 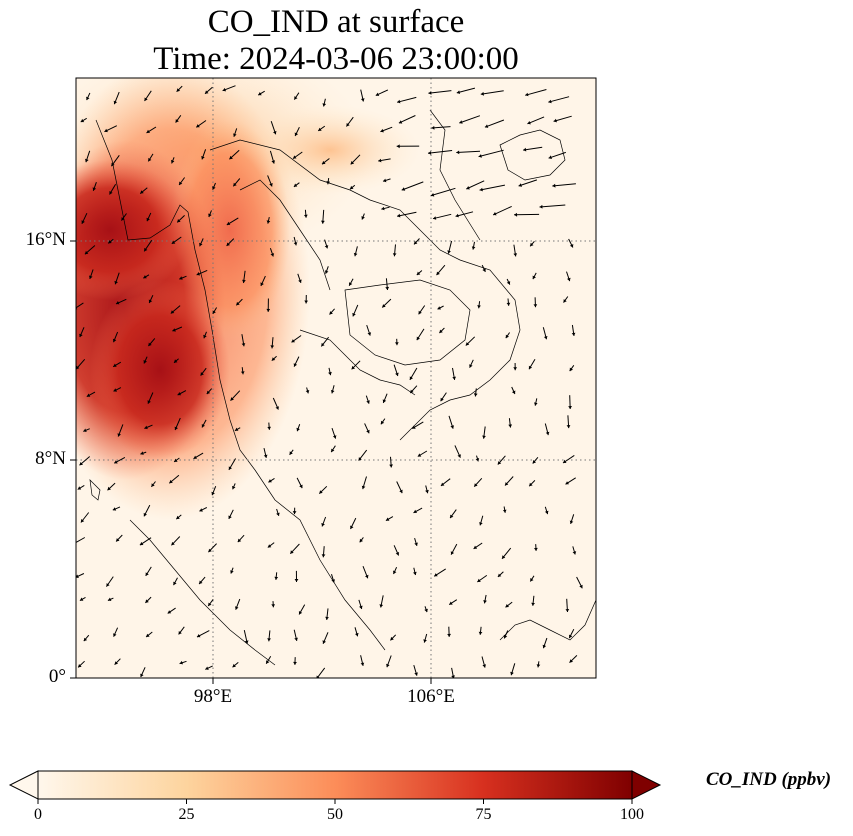 I want to click on lon-label-98e: 98°E, so click(x=213, y=696).